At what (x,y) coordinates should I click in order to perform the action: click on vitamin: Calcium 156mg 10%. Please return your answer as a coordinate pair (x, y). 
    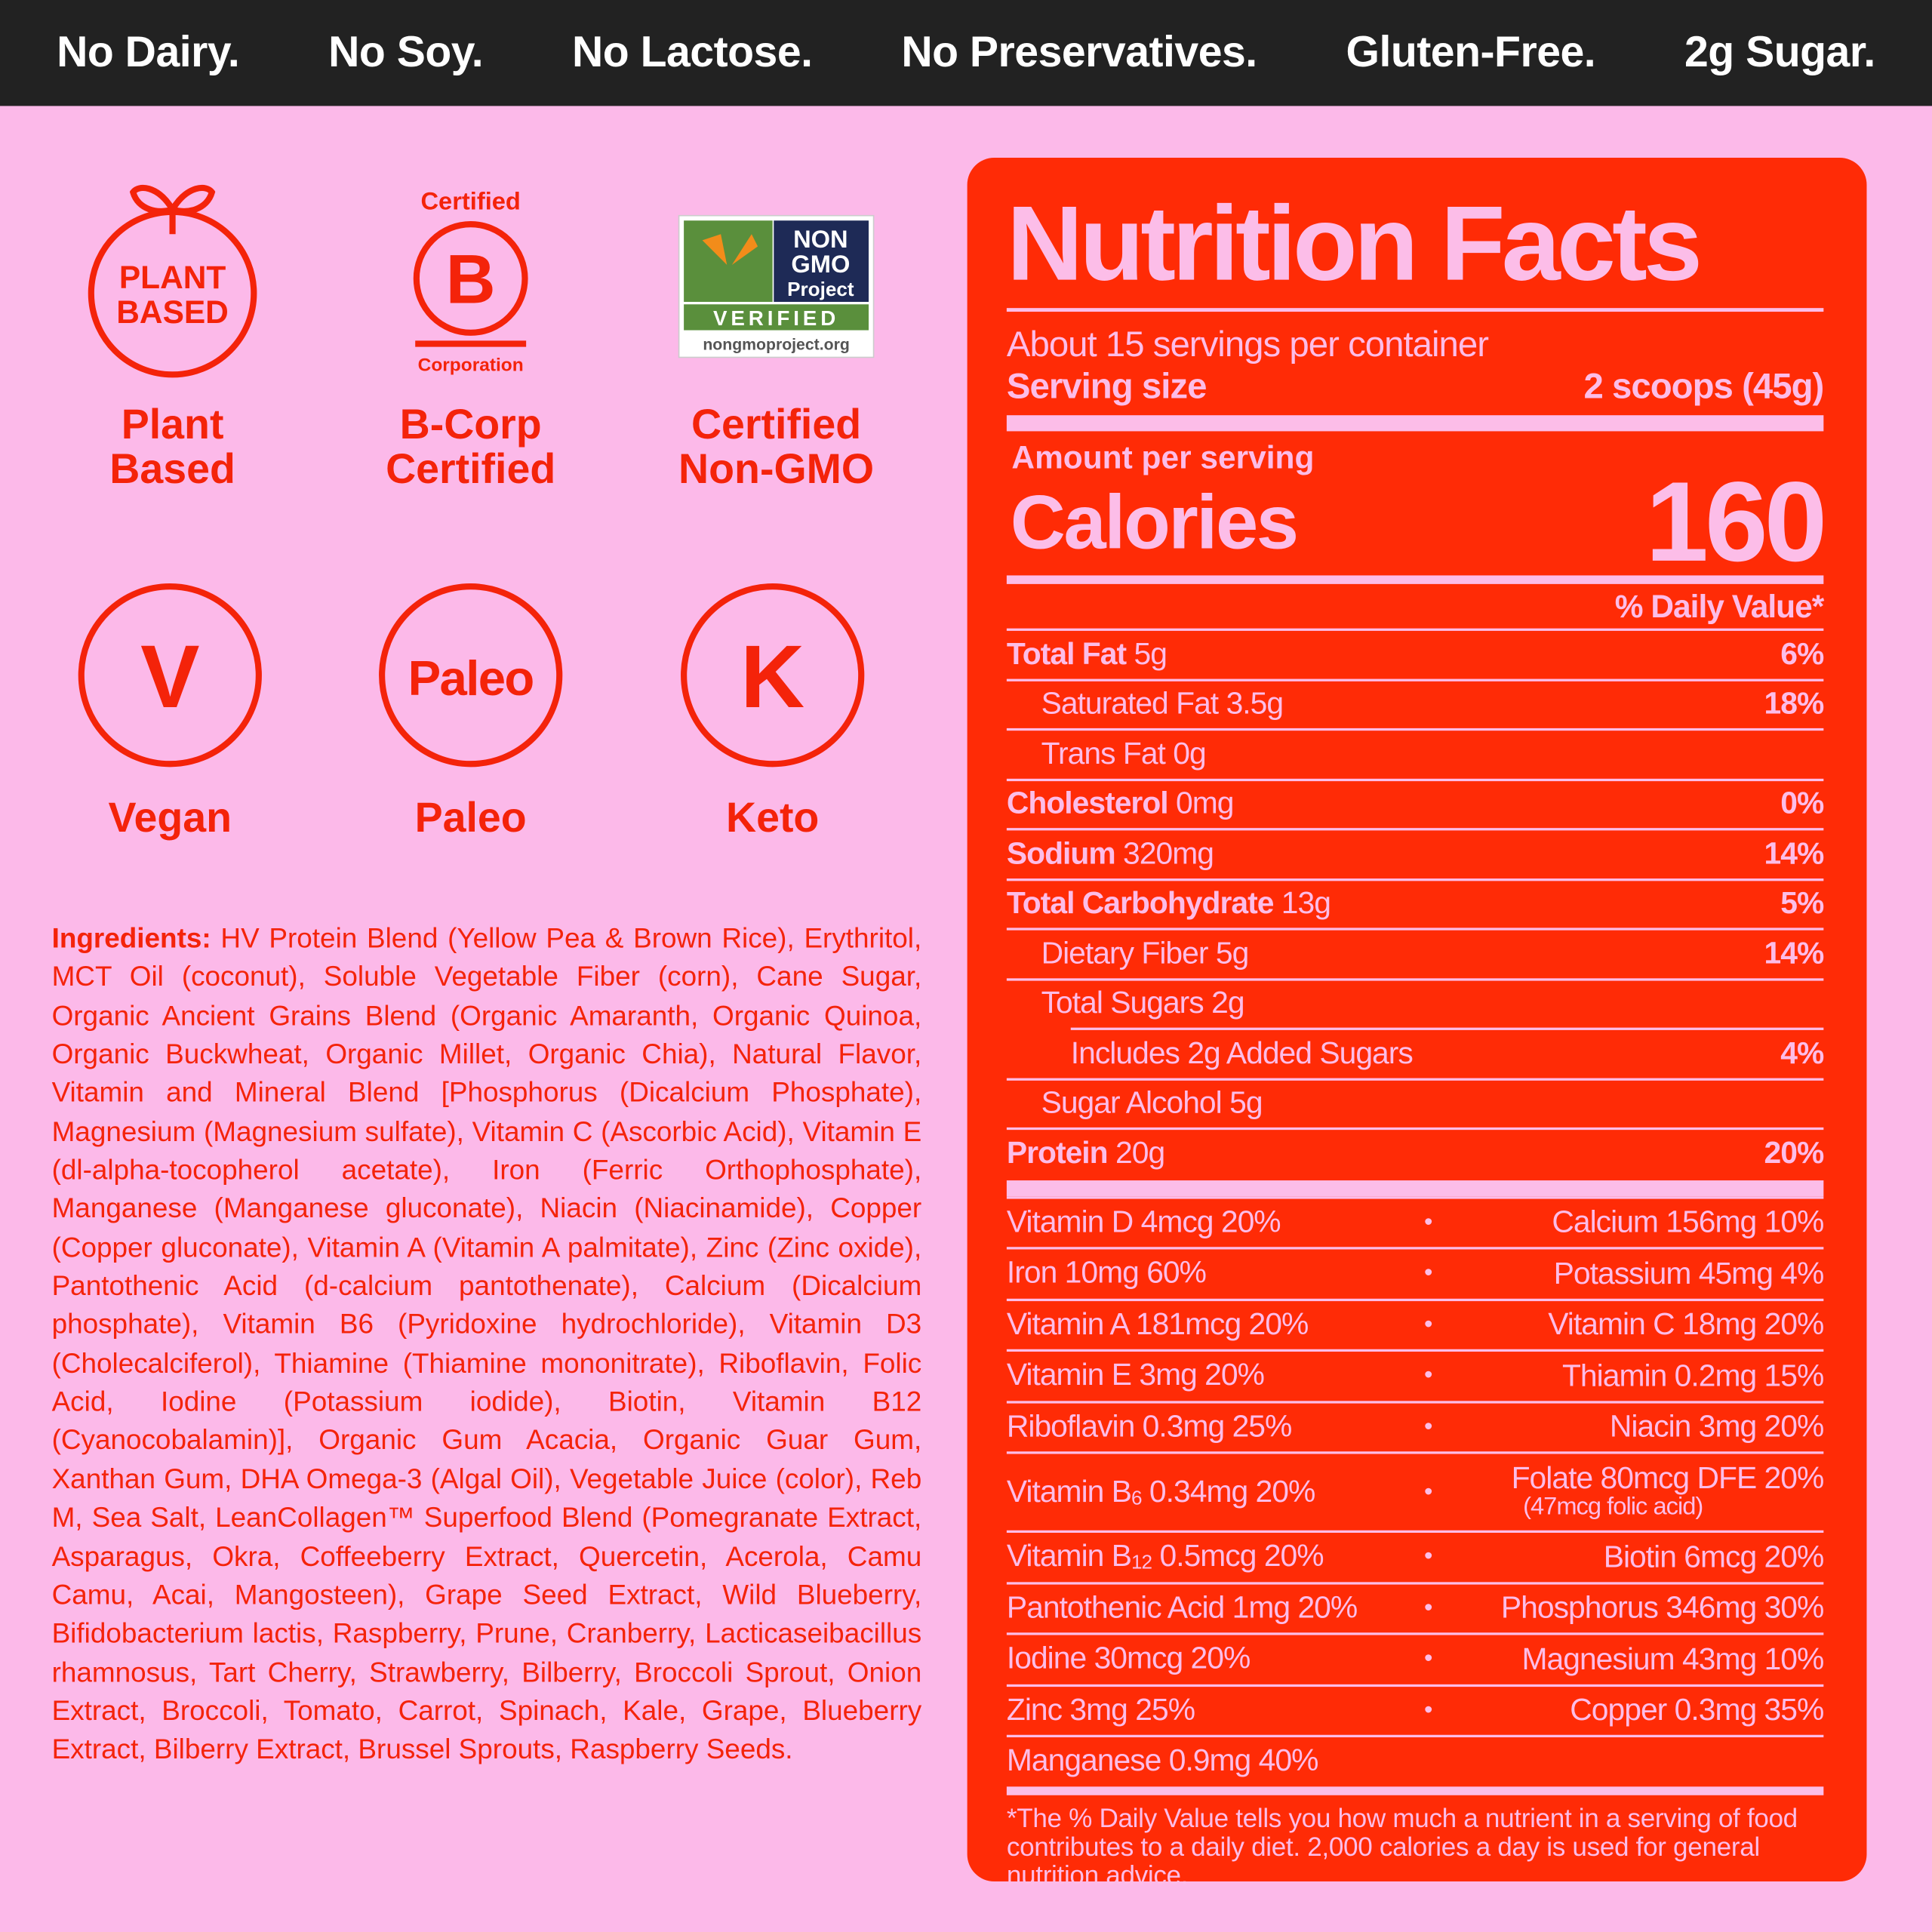
    Looking at the image, I should click on (1640, 1222).